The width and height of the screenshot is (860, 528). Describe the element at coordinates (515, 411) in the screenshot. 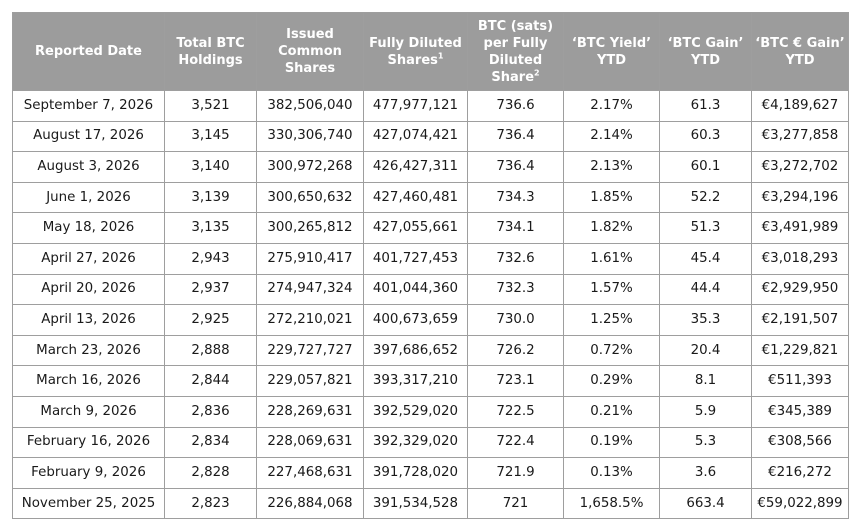

I see `table-cell: 722.5` at that location.